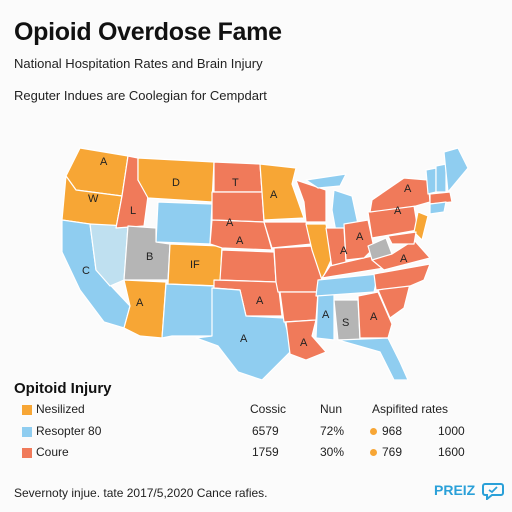 The height and width of the screenshot is (512, 512). Describe the element at coordinates (392, 452) in the screenshot. I see `table-cell: 769` at that location.